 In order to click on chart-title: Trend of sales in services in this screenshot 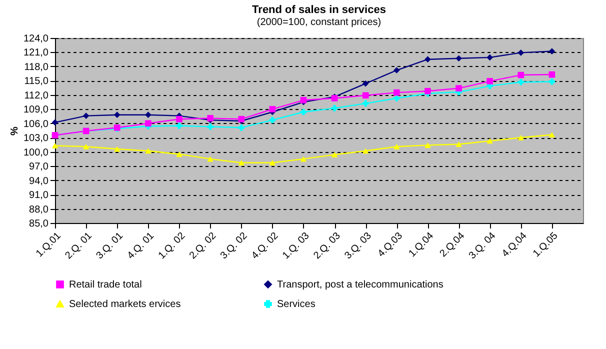, I will do `click(319, 10)`.